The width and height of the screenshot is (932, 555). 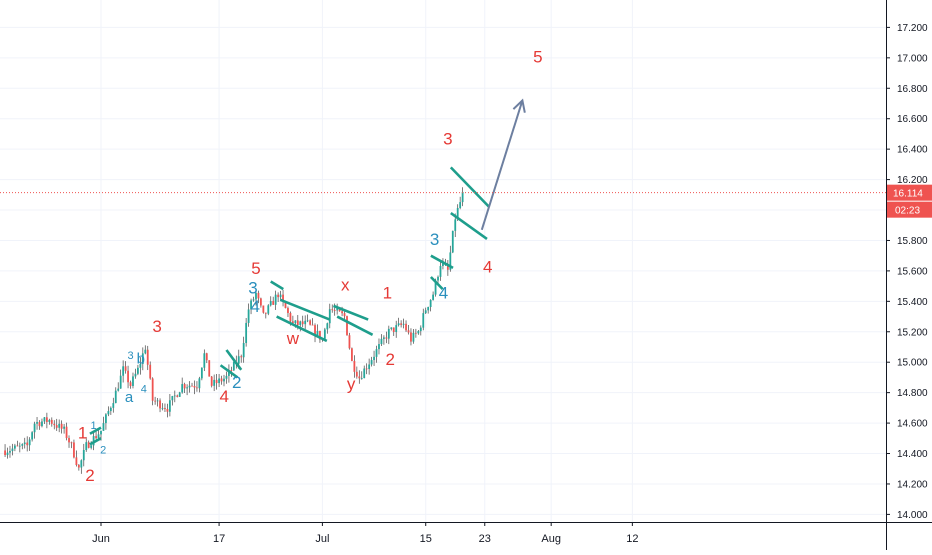 I want to click on countdown-label: 02:23, so click(x=907, y=211).